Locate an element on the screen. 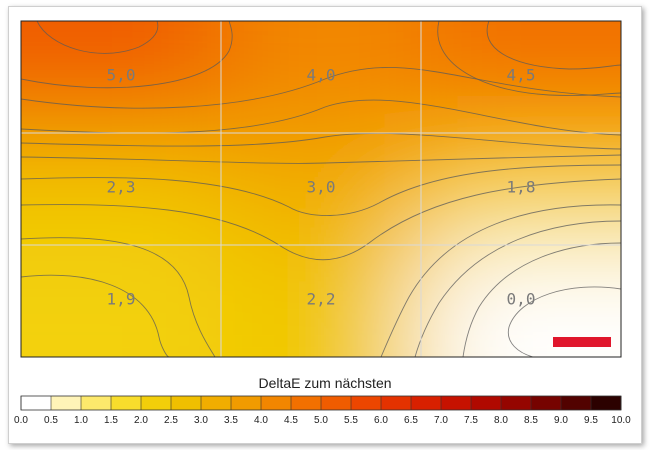 The height and width of the screenshot is (450, 650). colorbar-tick-label: 10.0 is located at coordinates (621, 420).